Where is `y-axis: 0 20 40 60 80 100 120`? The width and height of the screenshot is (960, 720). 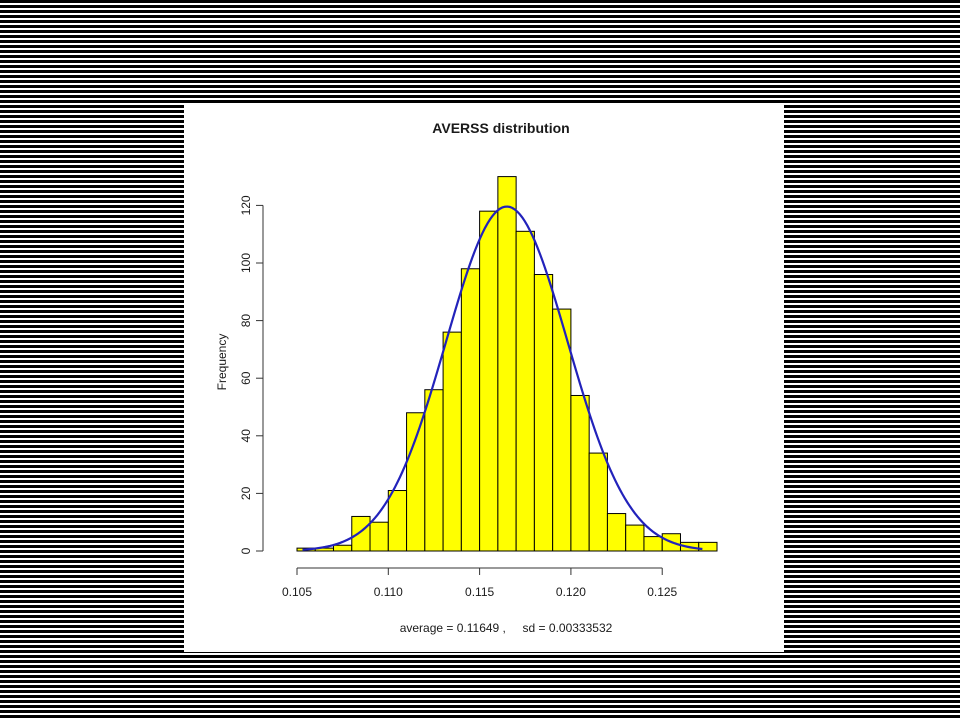 y-axis: 0 20 40 60 80 100 120 is located at coordinates (251, 374).